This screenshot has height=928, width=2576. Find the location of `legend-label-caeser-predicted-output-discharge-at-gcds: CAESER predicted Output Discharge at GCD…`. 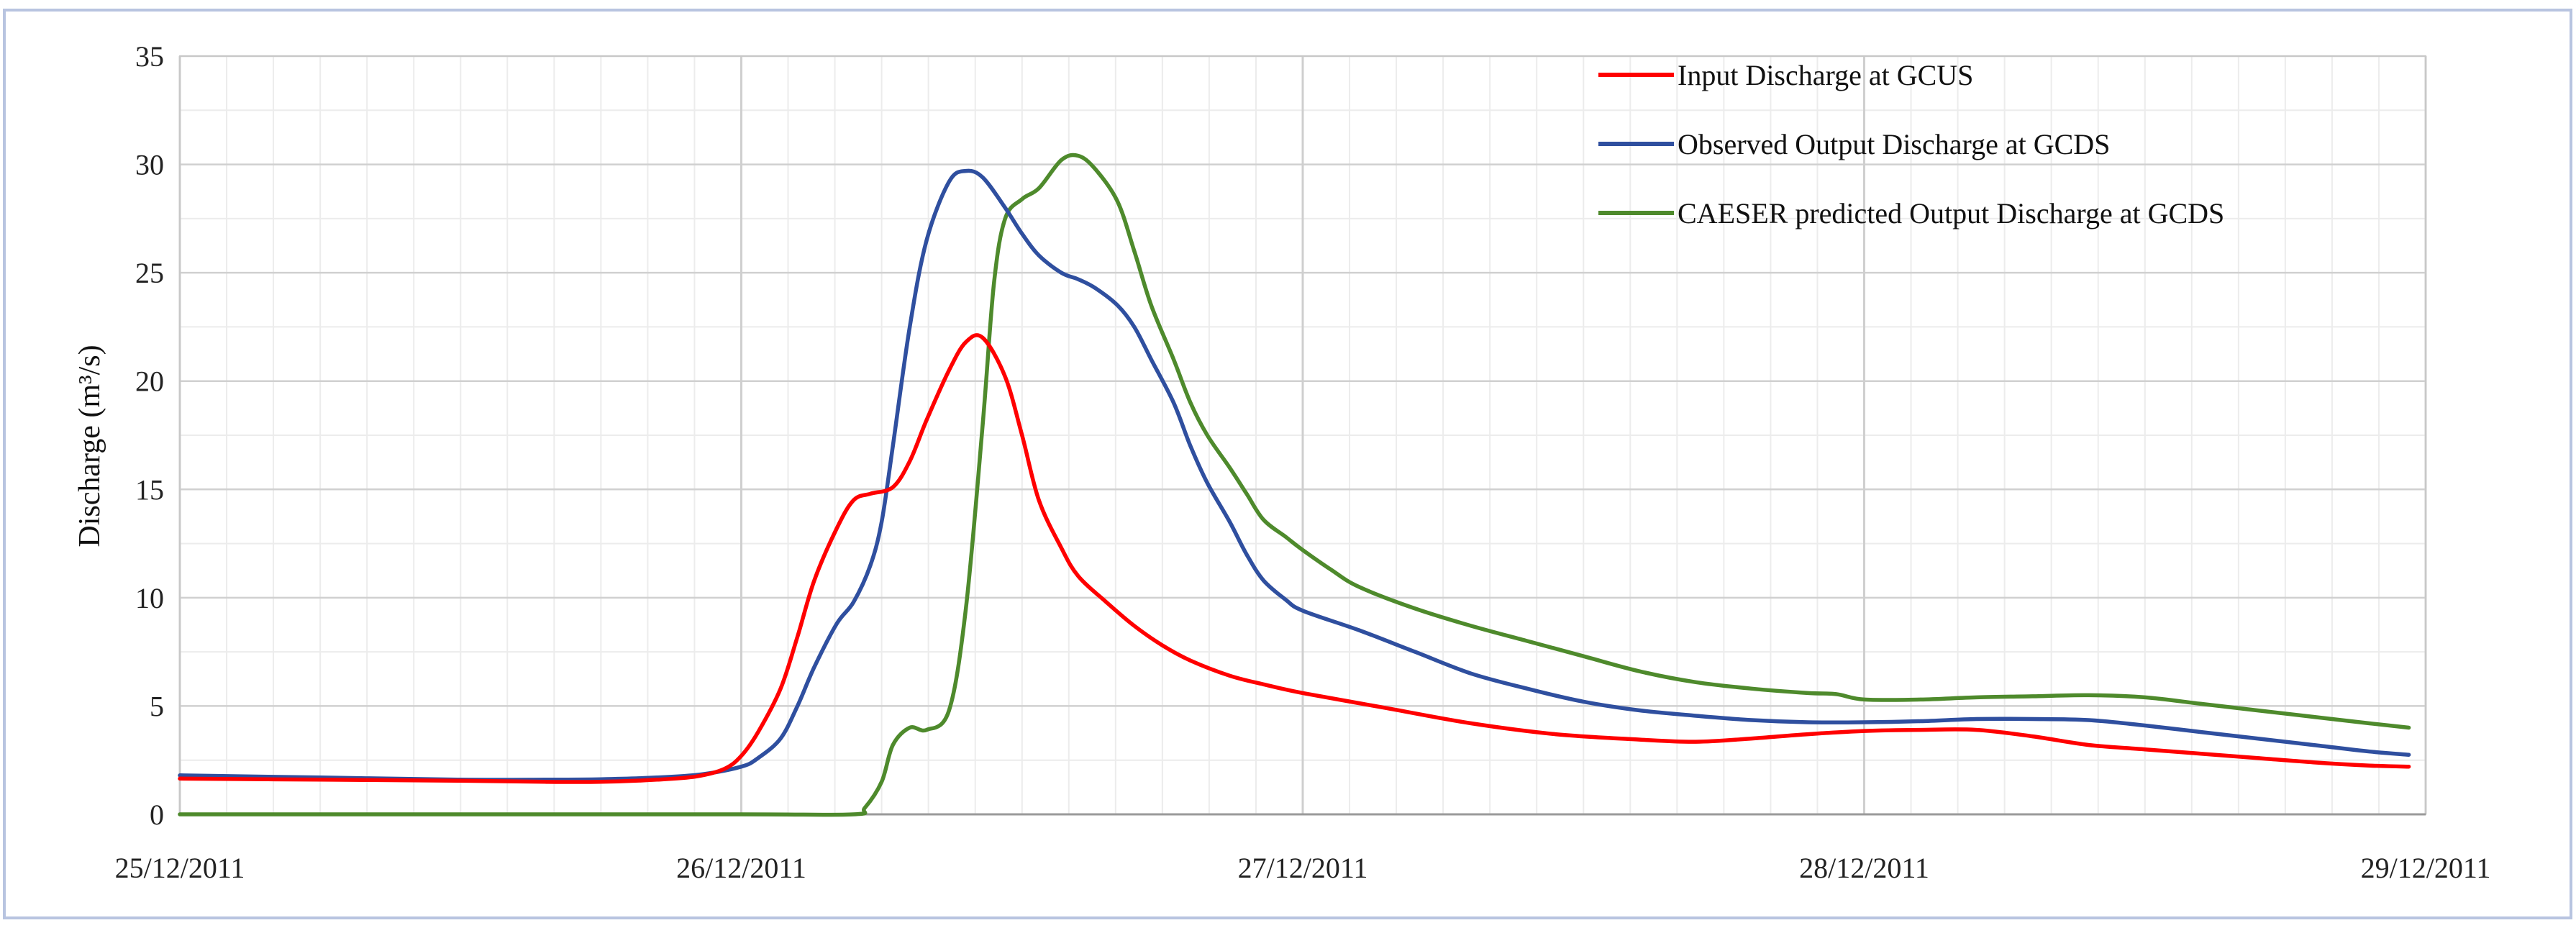

legend-label-caeser-predicted-output-discharge-at-gcds: CAESER predicted Output Discharge at GCD… is located at coordinates (1951, 213).